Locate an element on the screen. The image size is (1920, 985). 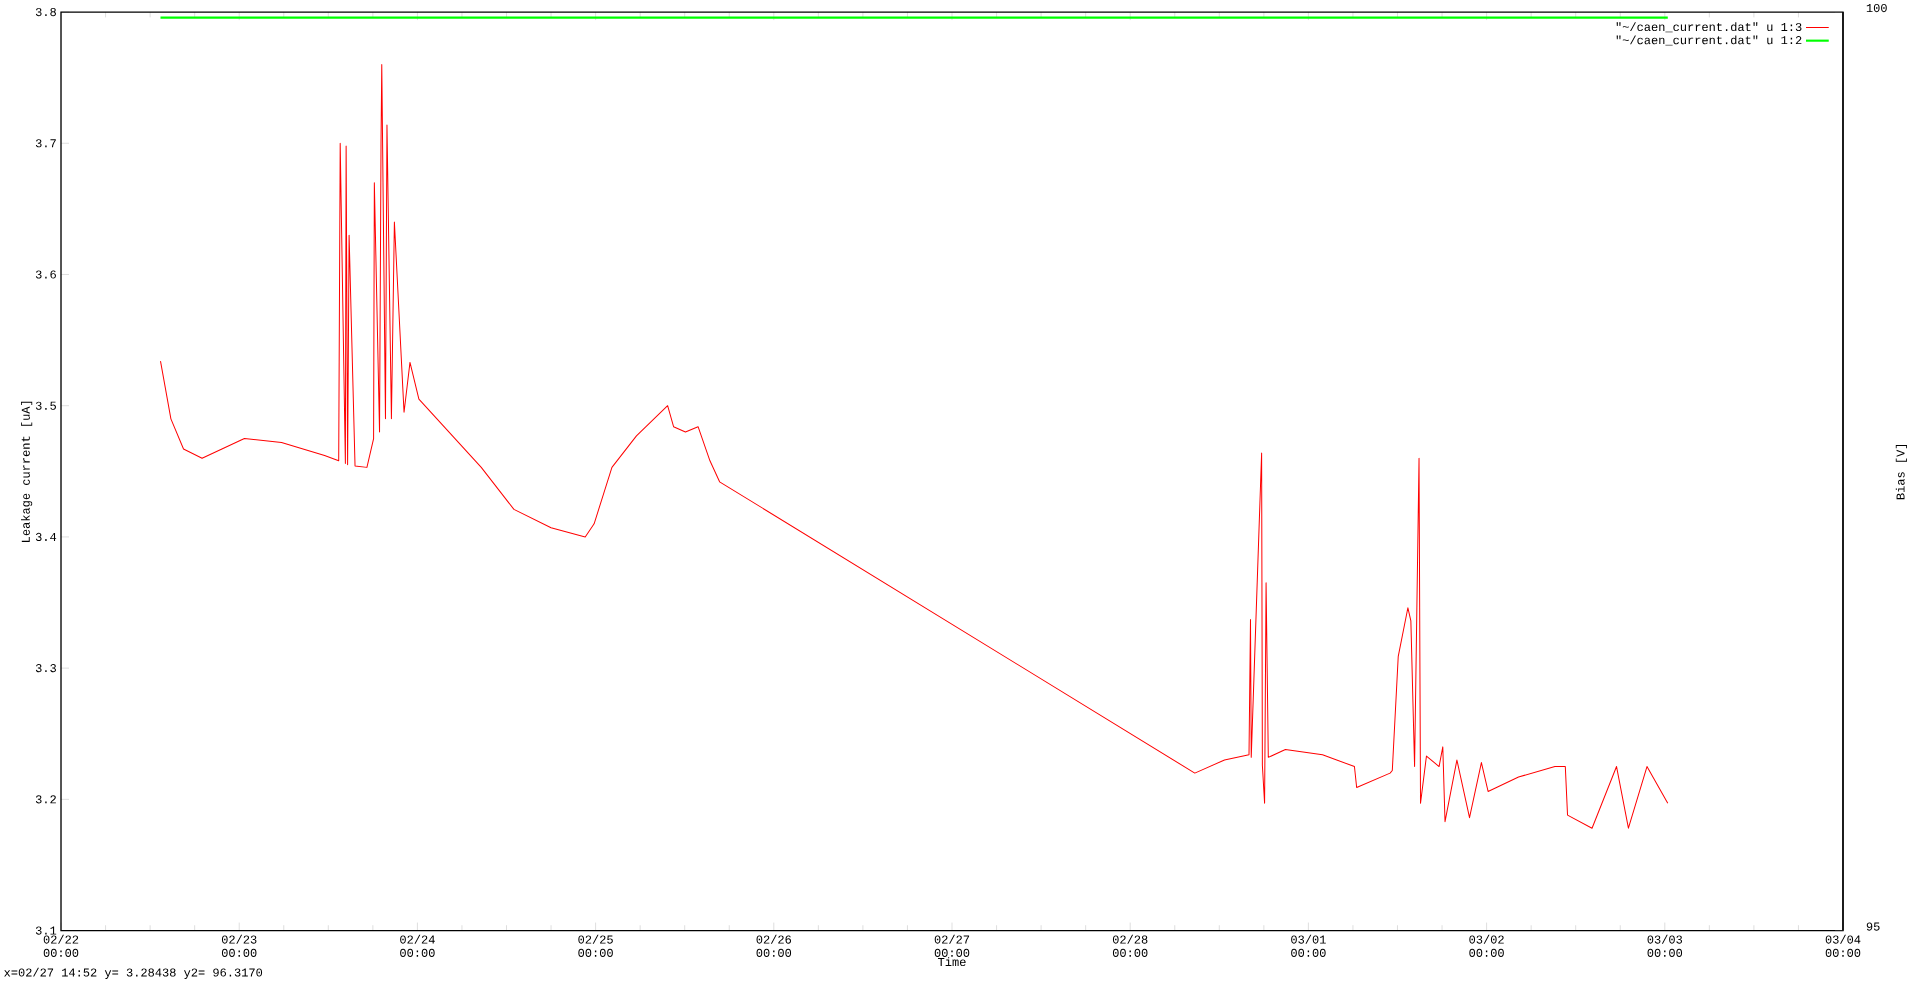
x-tick-label: 02/23 00:00 is located at coordinates (239, 946).